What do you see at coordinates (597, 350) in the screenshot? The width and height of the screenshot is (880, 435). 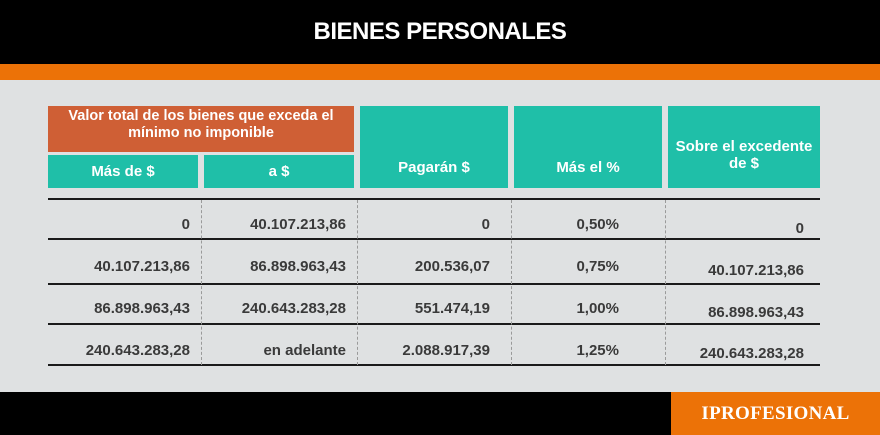 I see `table-cell: 1,25%` at bounding box center [597, 350].